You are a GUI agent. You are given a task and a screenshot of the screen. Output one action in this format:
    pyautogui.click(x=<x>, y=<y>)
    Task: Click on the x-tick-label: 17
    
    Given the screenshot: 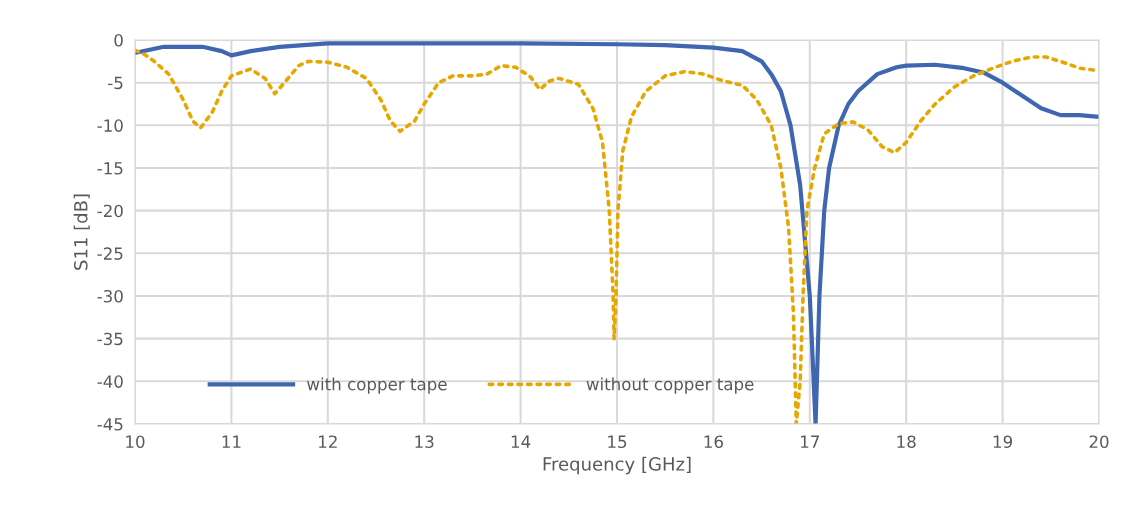 What is the action you would take?
    pyautogui.click(x=810, y=441)
    